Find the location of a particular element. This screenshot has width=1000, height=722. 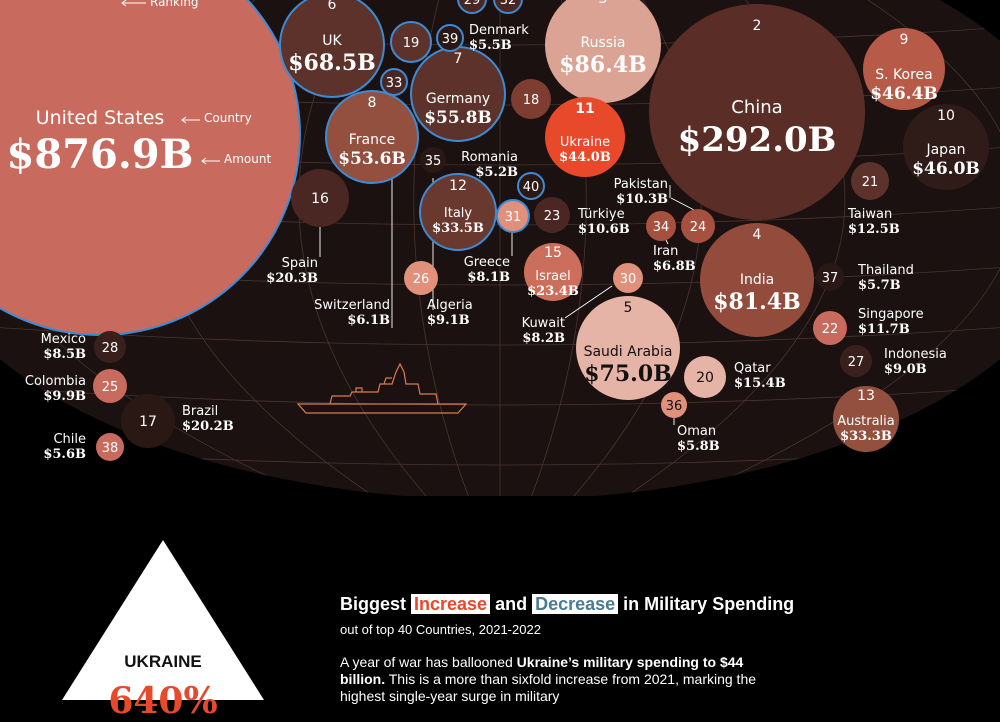

body-part-1: A year of war has ballooned is located at coordinates (428, 662).